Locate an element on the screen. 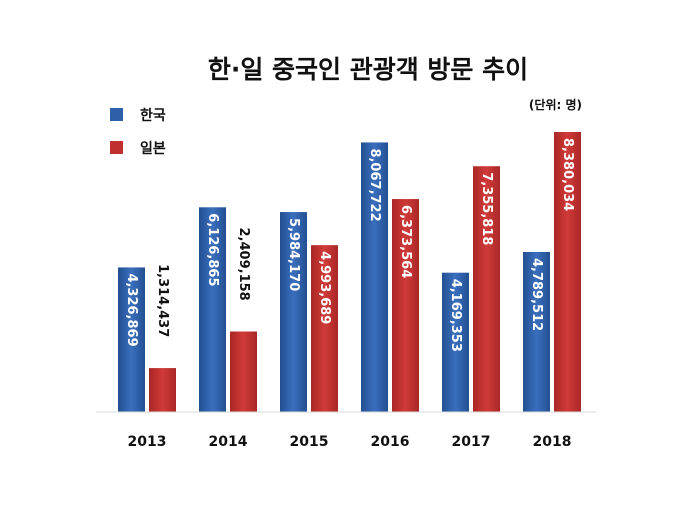 The width and height of the screenshot is (680, 527). legend-swatch-korea is located at coordinates (116, 114).